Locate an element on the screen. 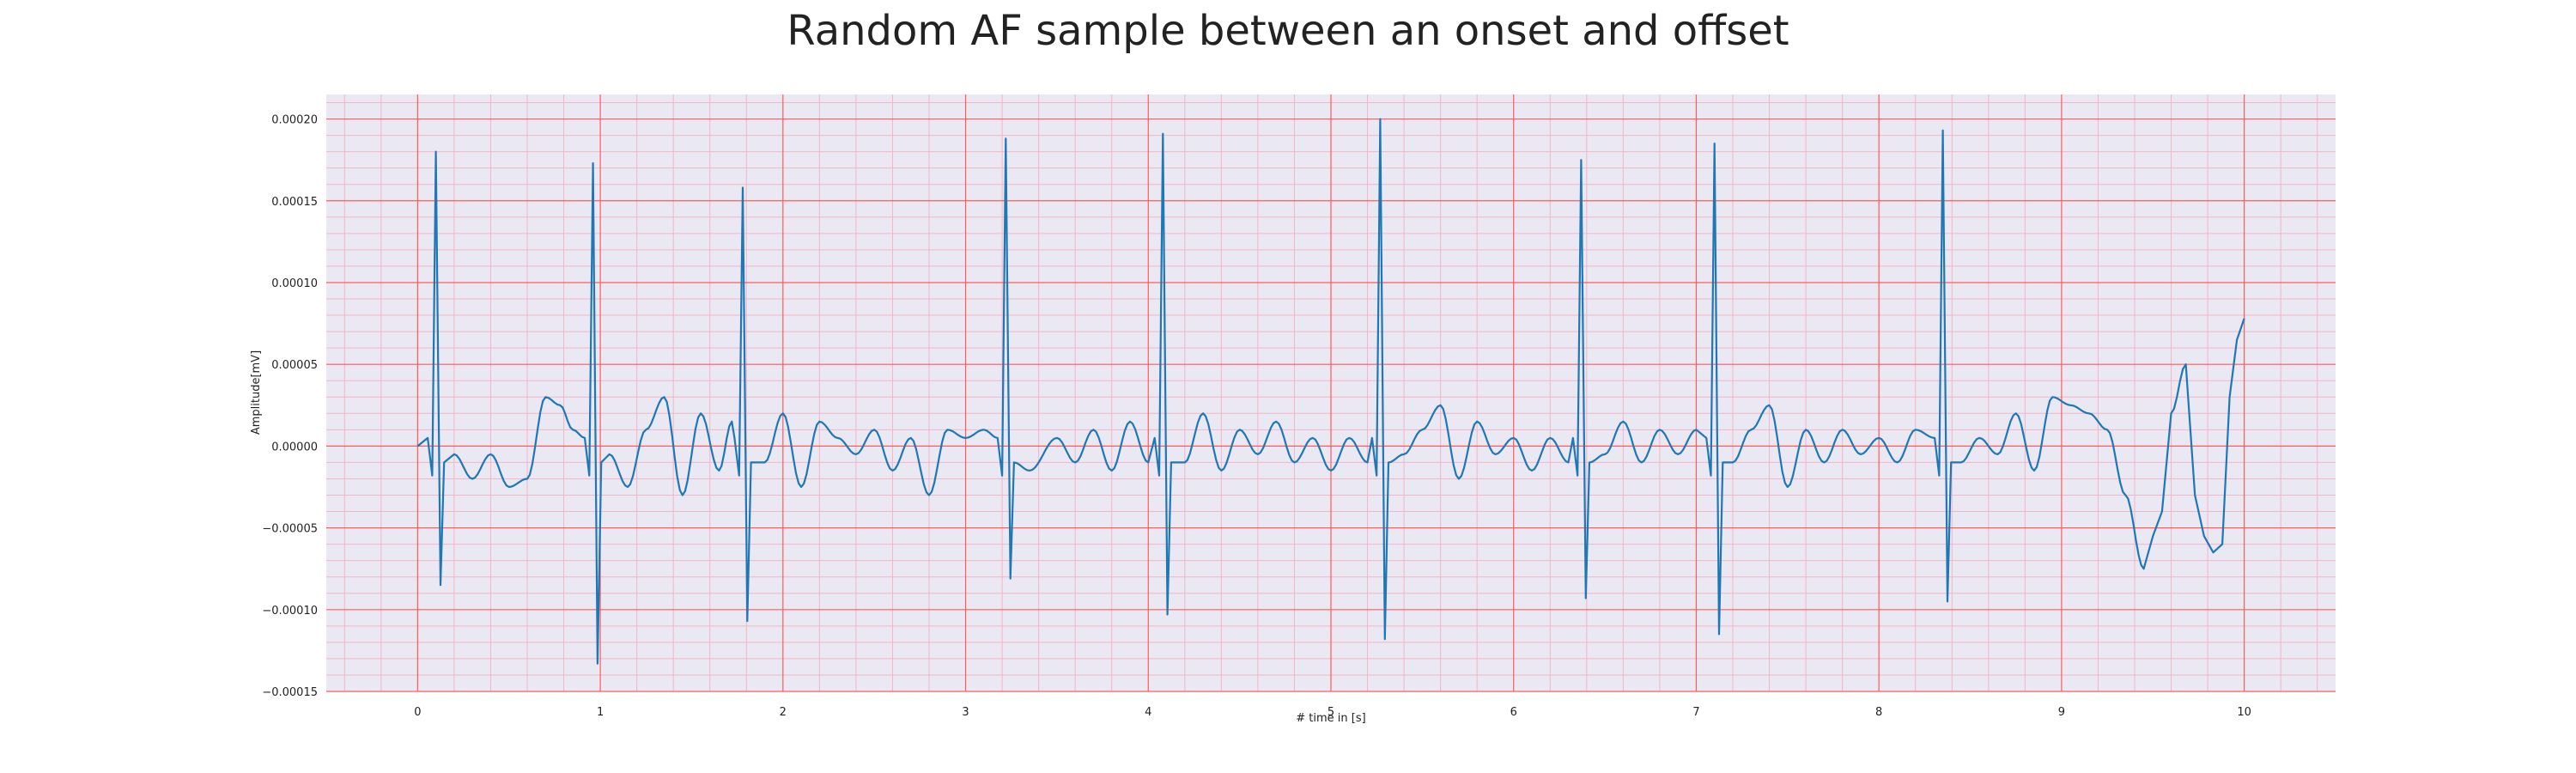  x-tick-label: 8 is located at coordinates (1879, 712).